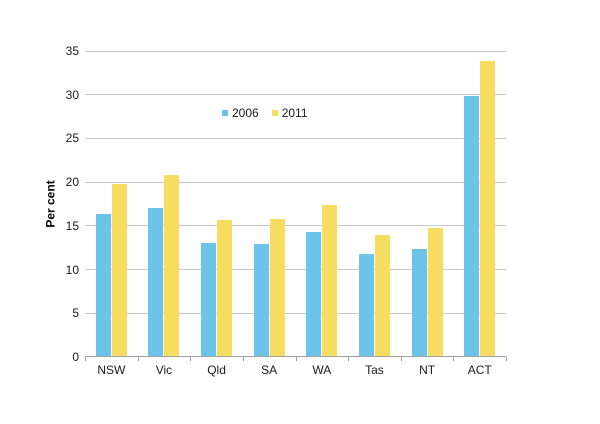 The width and height of the screenshot is (600, 424). I want to click on x-axis-labels: NSW Vic Qld SA WA Tas NT ACT, so click(295, 370).